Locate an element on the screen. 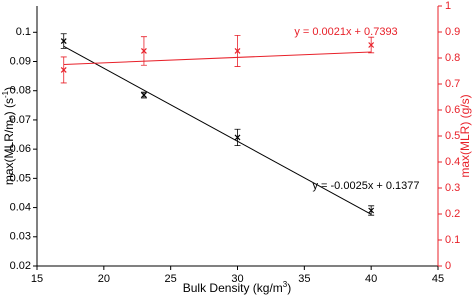 This screenshot has width=474, height=296. x-title-sup: 3 is located at coordinates (285, 284).